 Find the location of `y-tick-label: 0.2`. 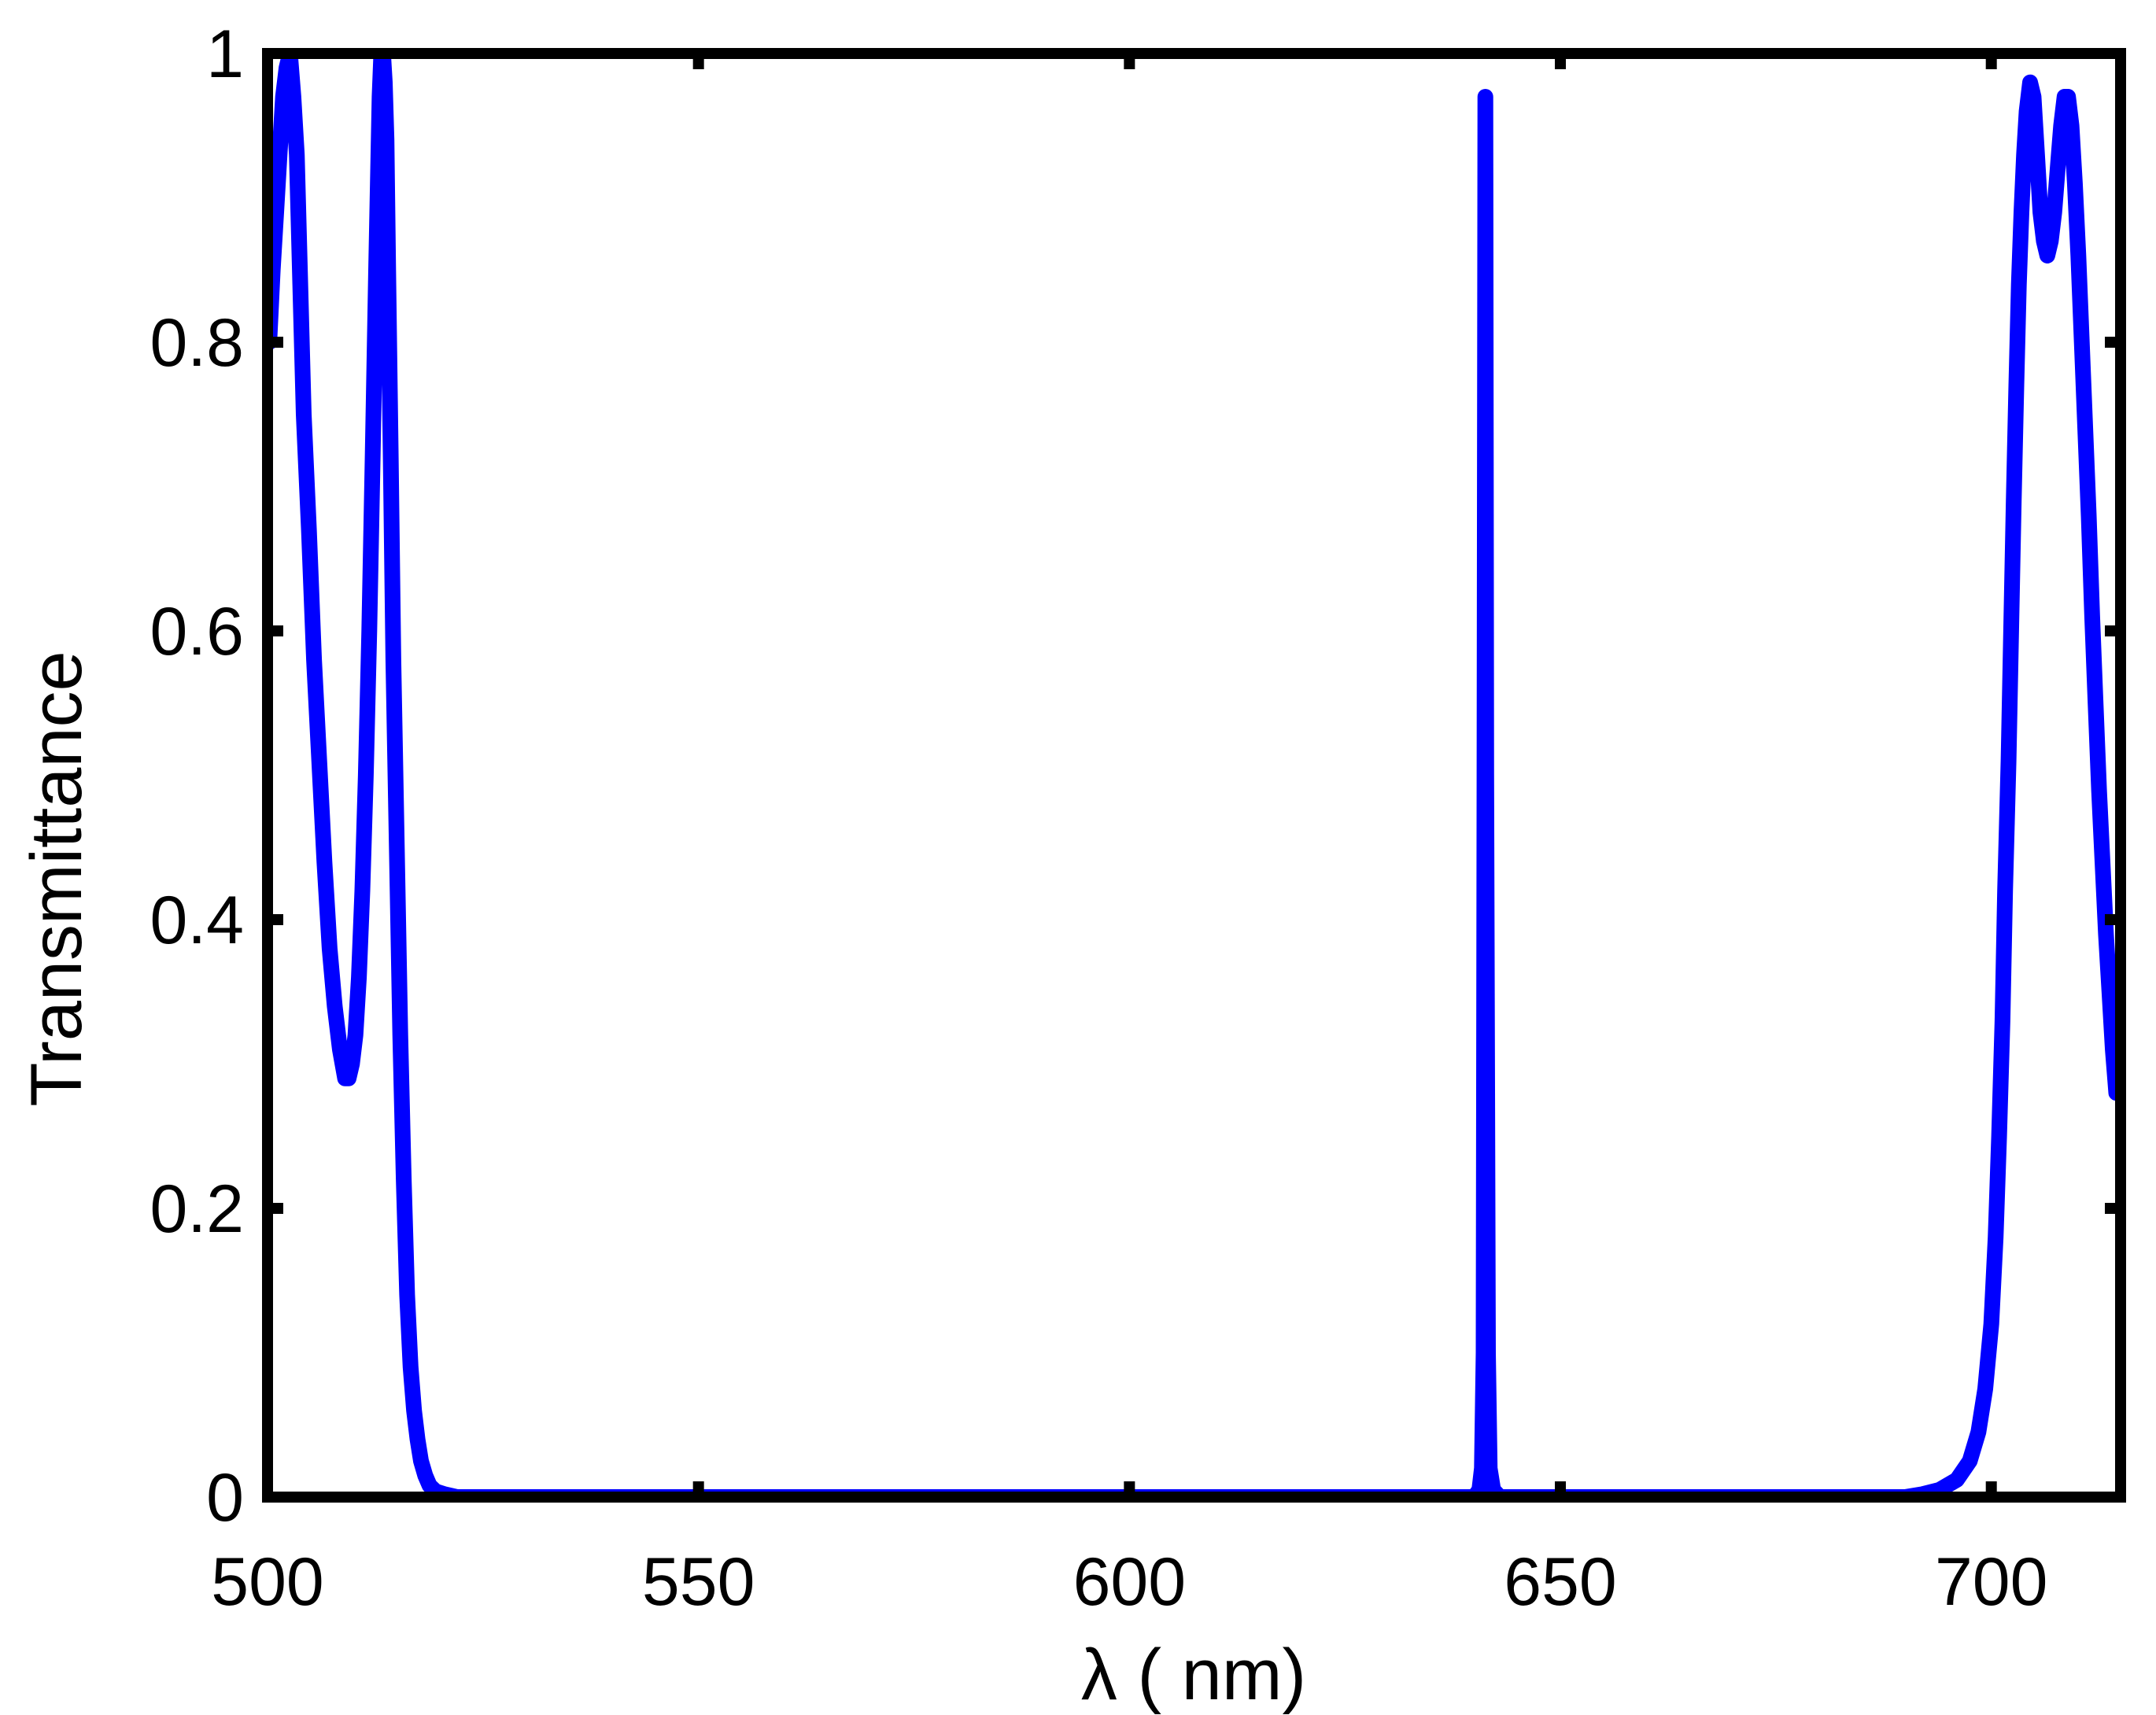

y-tick-label: 0.2 is located at coordinates (197, 1209).